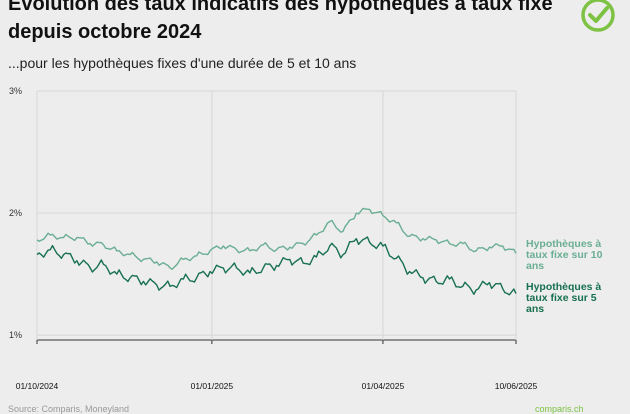  Describe the element at coordinates (15, 335) in the screenshot. I see `y-tick-label: 1%` at that location.